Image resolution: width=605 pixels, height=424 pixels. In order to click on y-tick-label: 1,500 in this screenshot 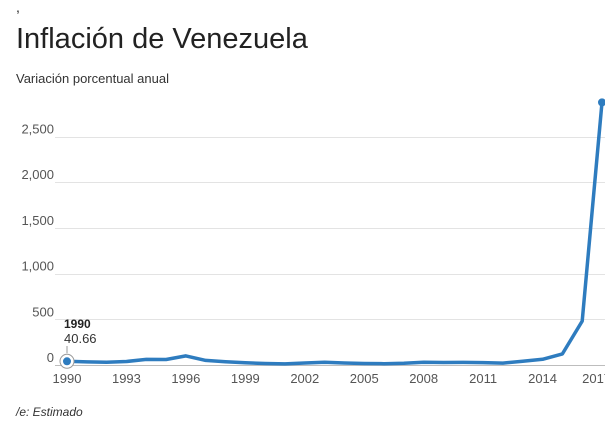, I will do `click(37, 220)`.